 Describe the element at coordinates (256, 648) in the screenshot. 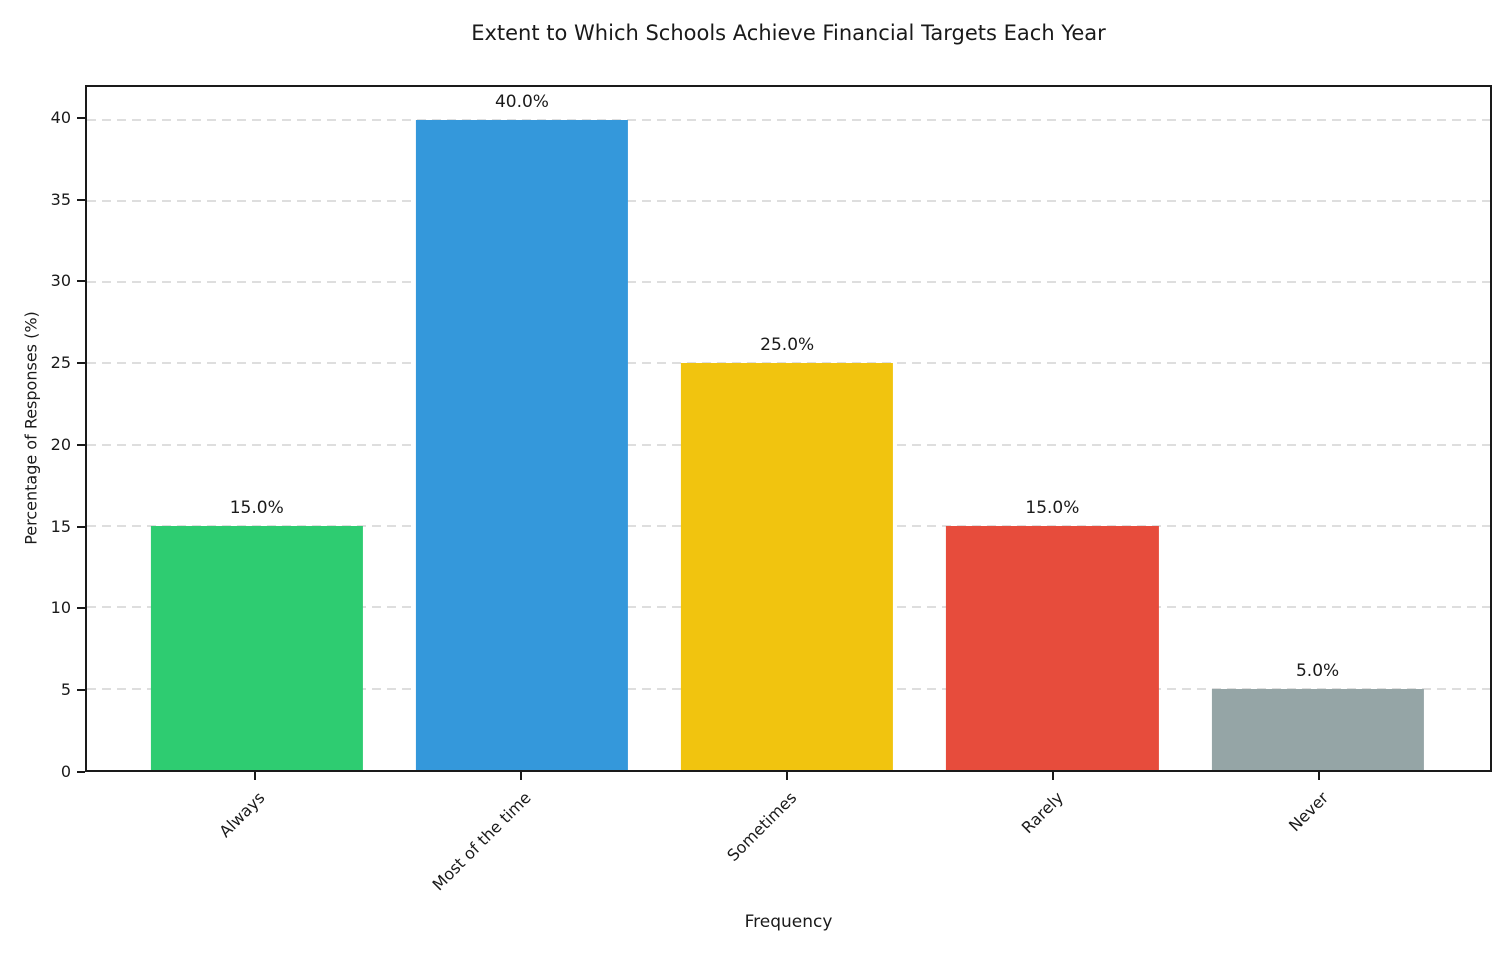

I see `bar-always` at that location.